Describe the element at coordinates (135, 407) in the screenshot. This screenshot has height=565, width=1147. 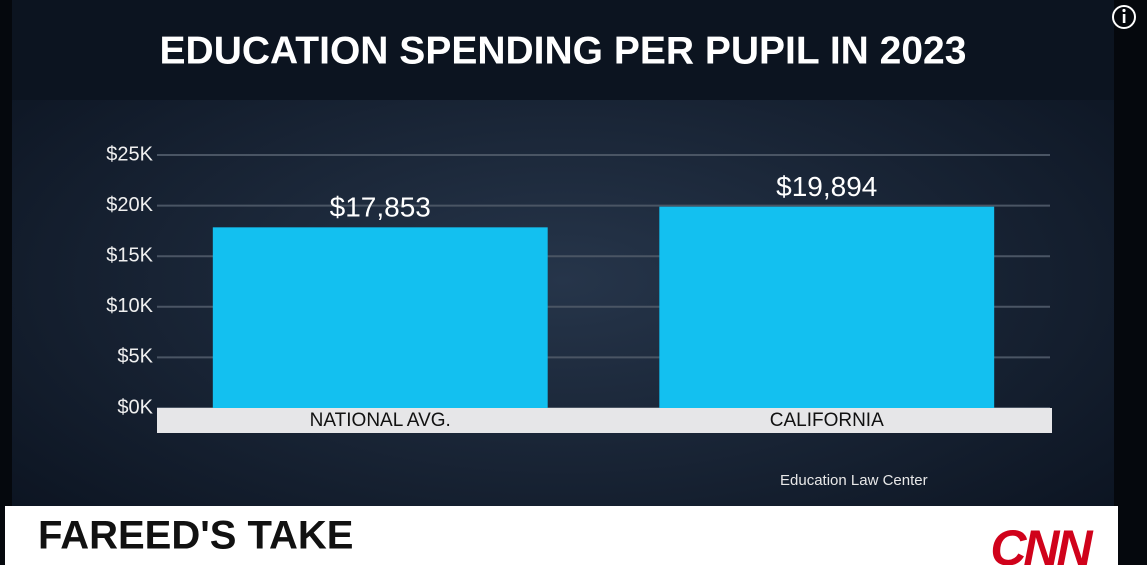
I see `y-tick-label: $0K` at that location.